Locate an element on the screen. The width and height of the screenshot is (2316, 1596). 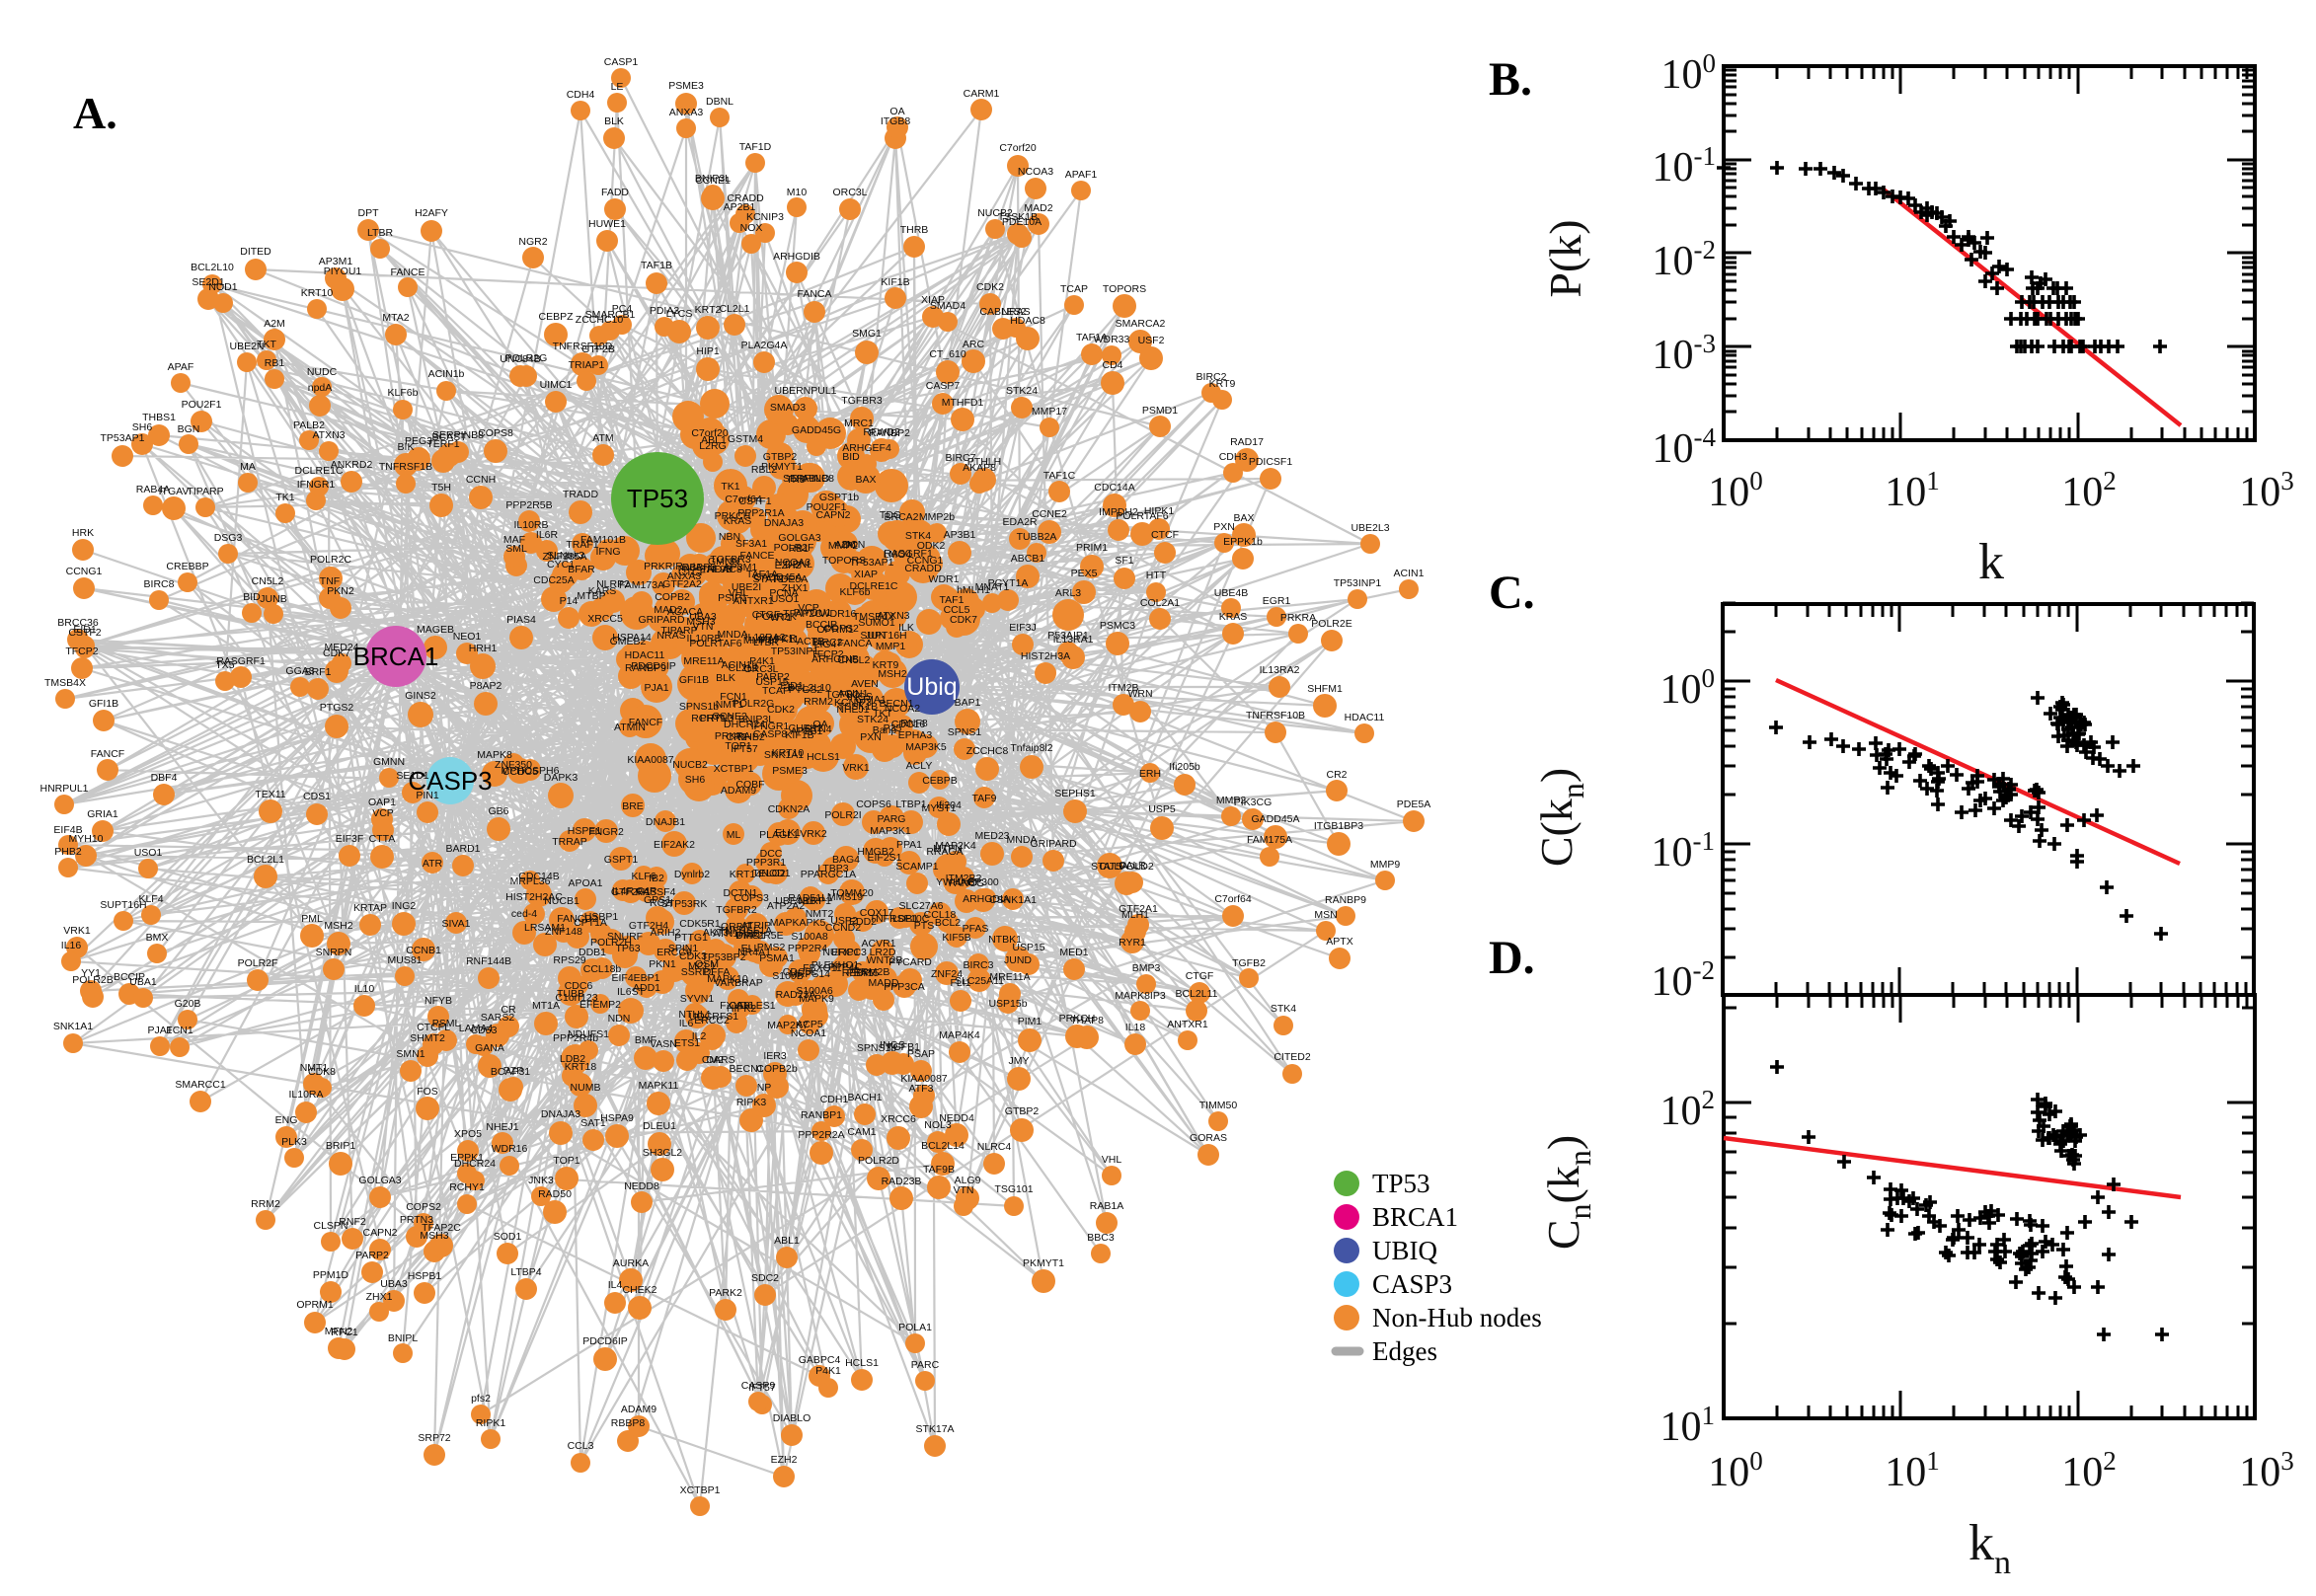
svg-text: SH6 is located at coordinates (143, 427).